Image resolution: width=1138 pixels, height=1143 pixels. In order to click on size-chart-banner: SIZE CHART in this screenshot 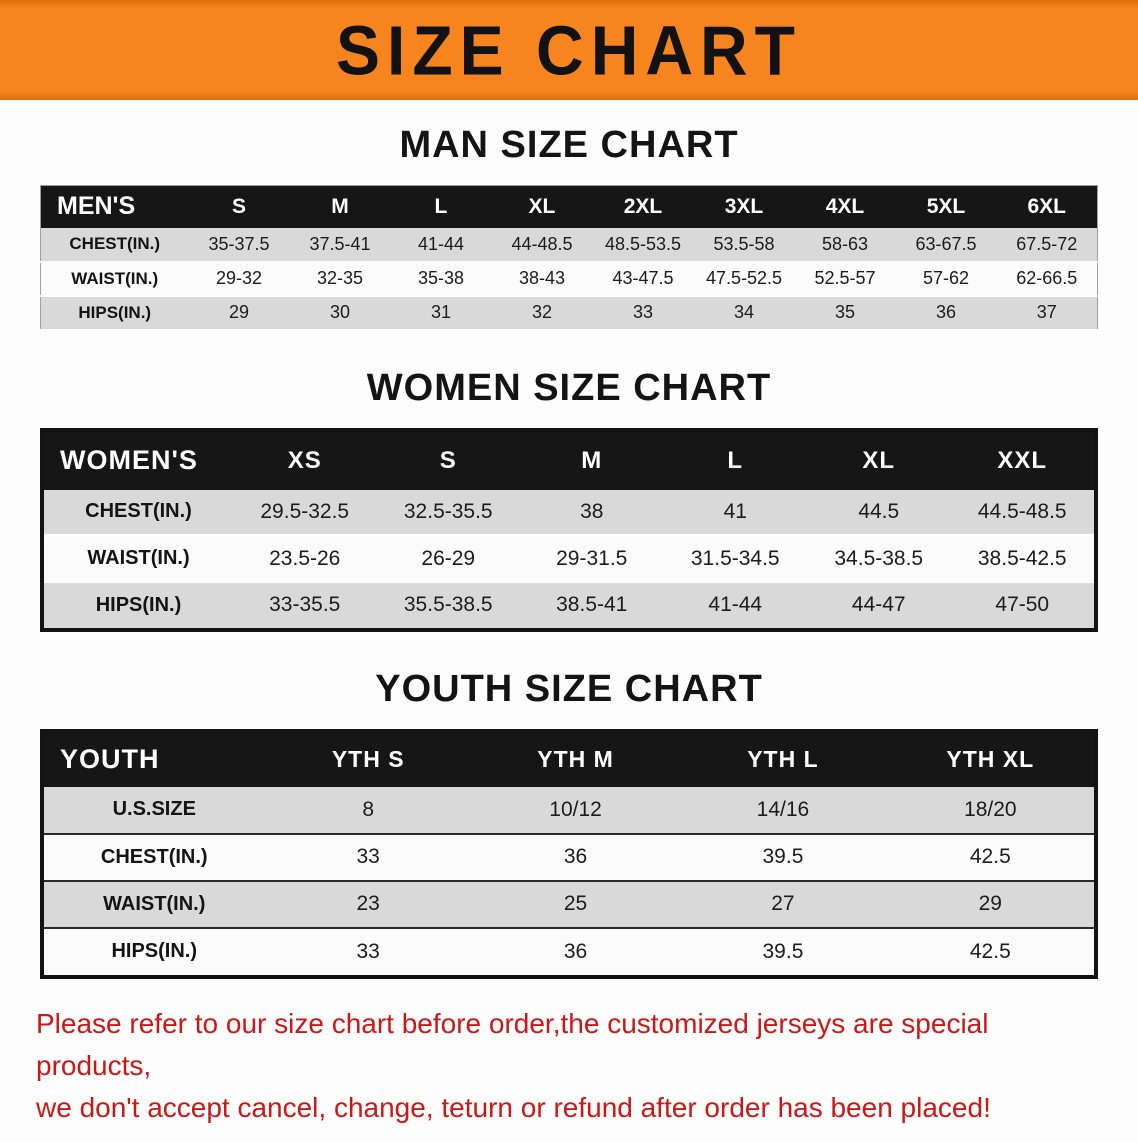, I will do `click(569, 50)`.